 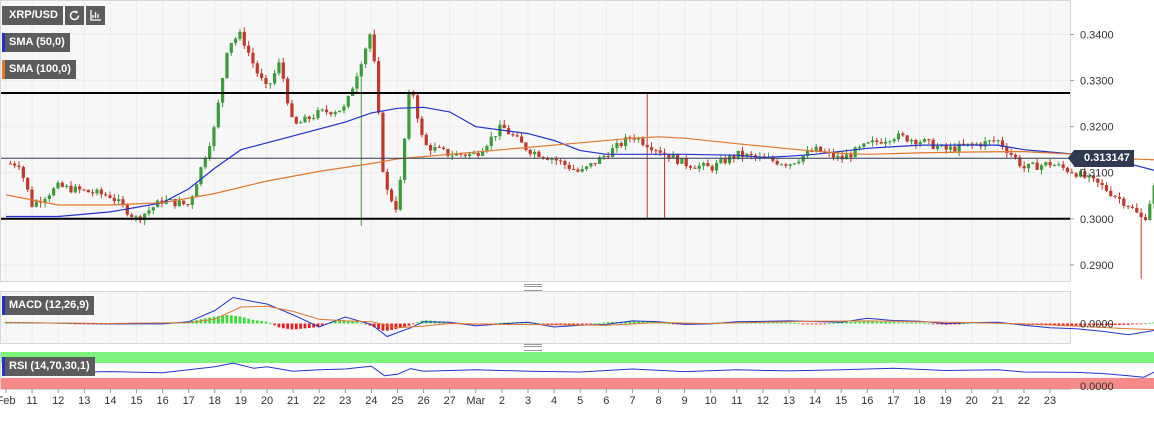 I want to click on rsi-legend: RSI (14,70,30,1), so click(x=48, y=366).